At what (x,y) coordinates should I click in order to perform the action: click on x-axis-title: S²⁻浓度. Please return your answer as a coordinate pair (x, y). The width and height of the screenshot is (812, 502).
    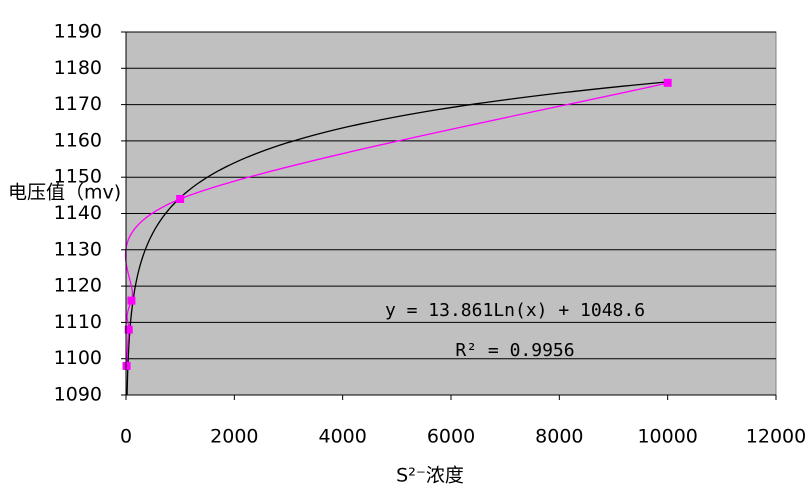
    Looking at the image, I should click on (430, 476).